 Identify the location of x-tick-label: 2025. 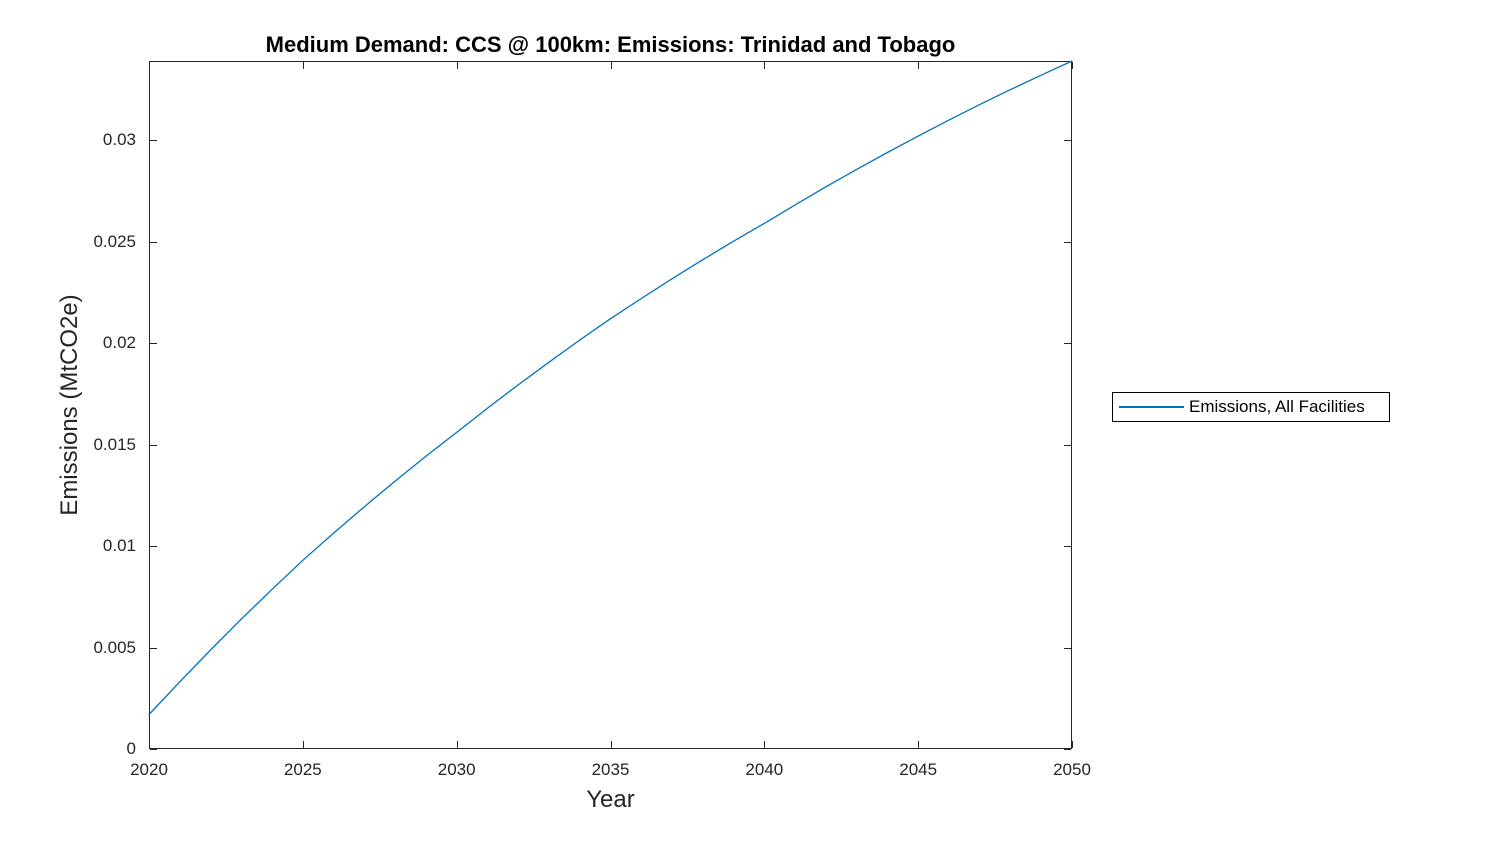
(302, 769).